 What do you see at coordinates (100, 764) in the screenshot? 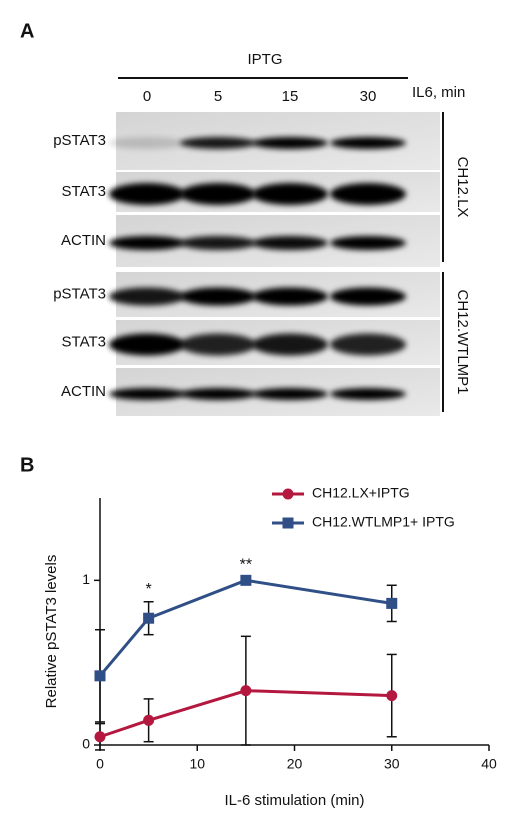
I see `x-tick-label: 0` at bounding box center [100, 764].